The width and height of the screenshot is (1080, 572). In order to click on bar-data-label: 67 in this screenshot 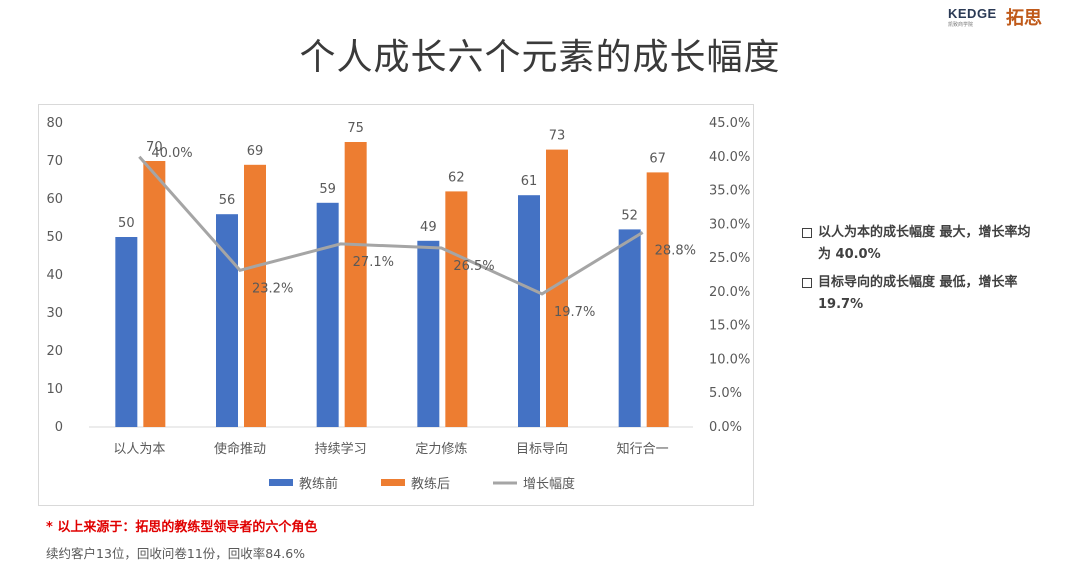, I will do `click(657, 158)`.